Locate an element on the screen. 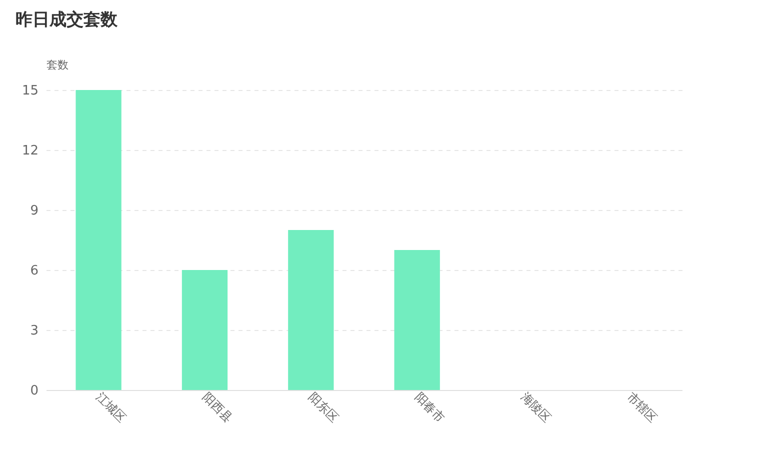  y-tick-label: 15 is located at coordinates (30, 91).